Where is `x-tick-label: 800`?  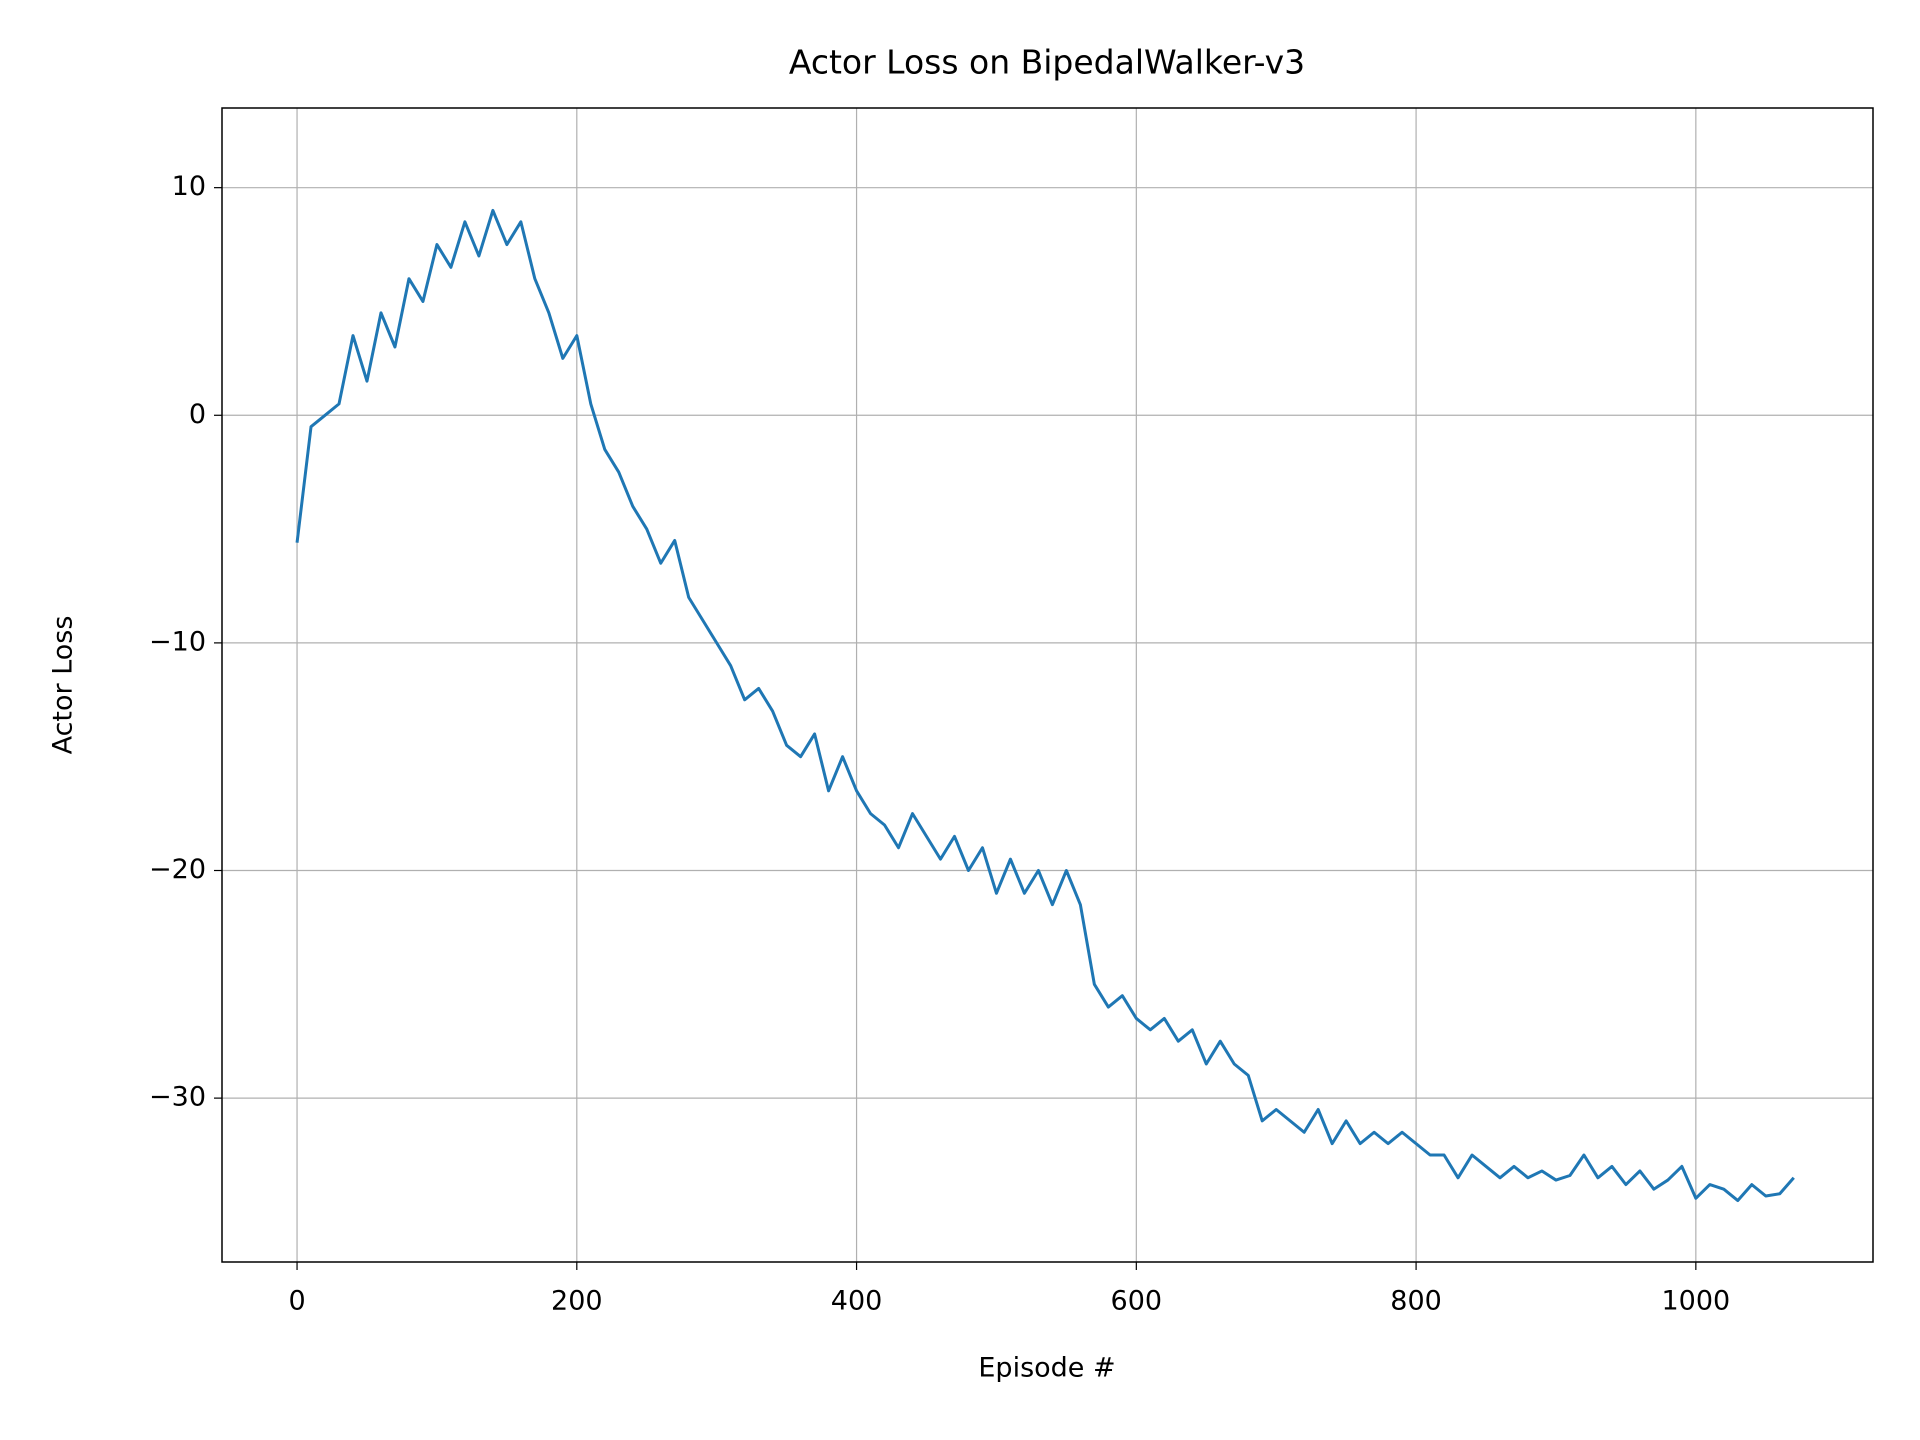 x-tick-label: 800 is located at coordinates (1416, 1301).